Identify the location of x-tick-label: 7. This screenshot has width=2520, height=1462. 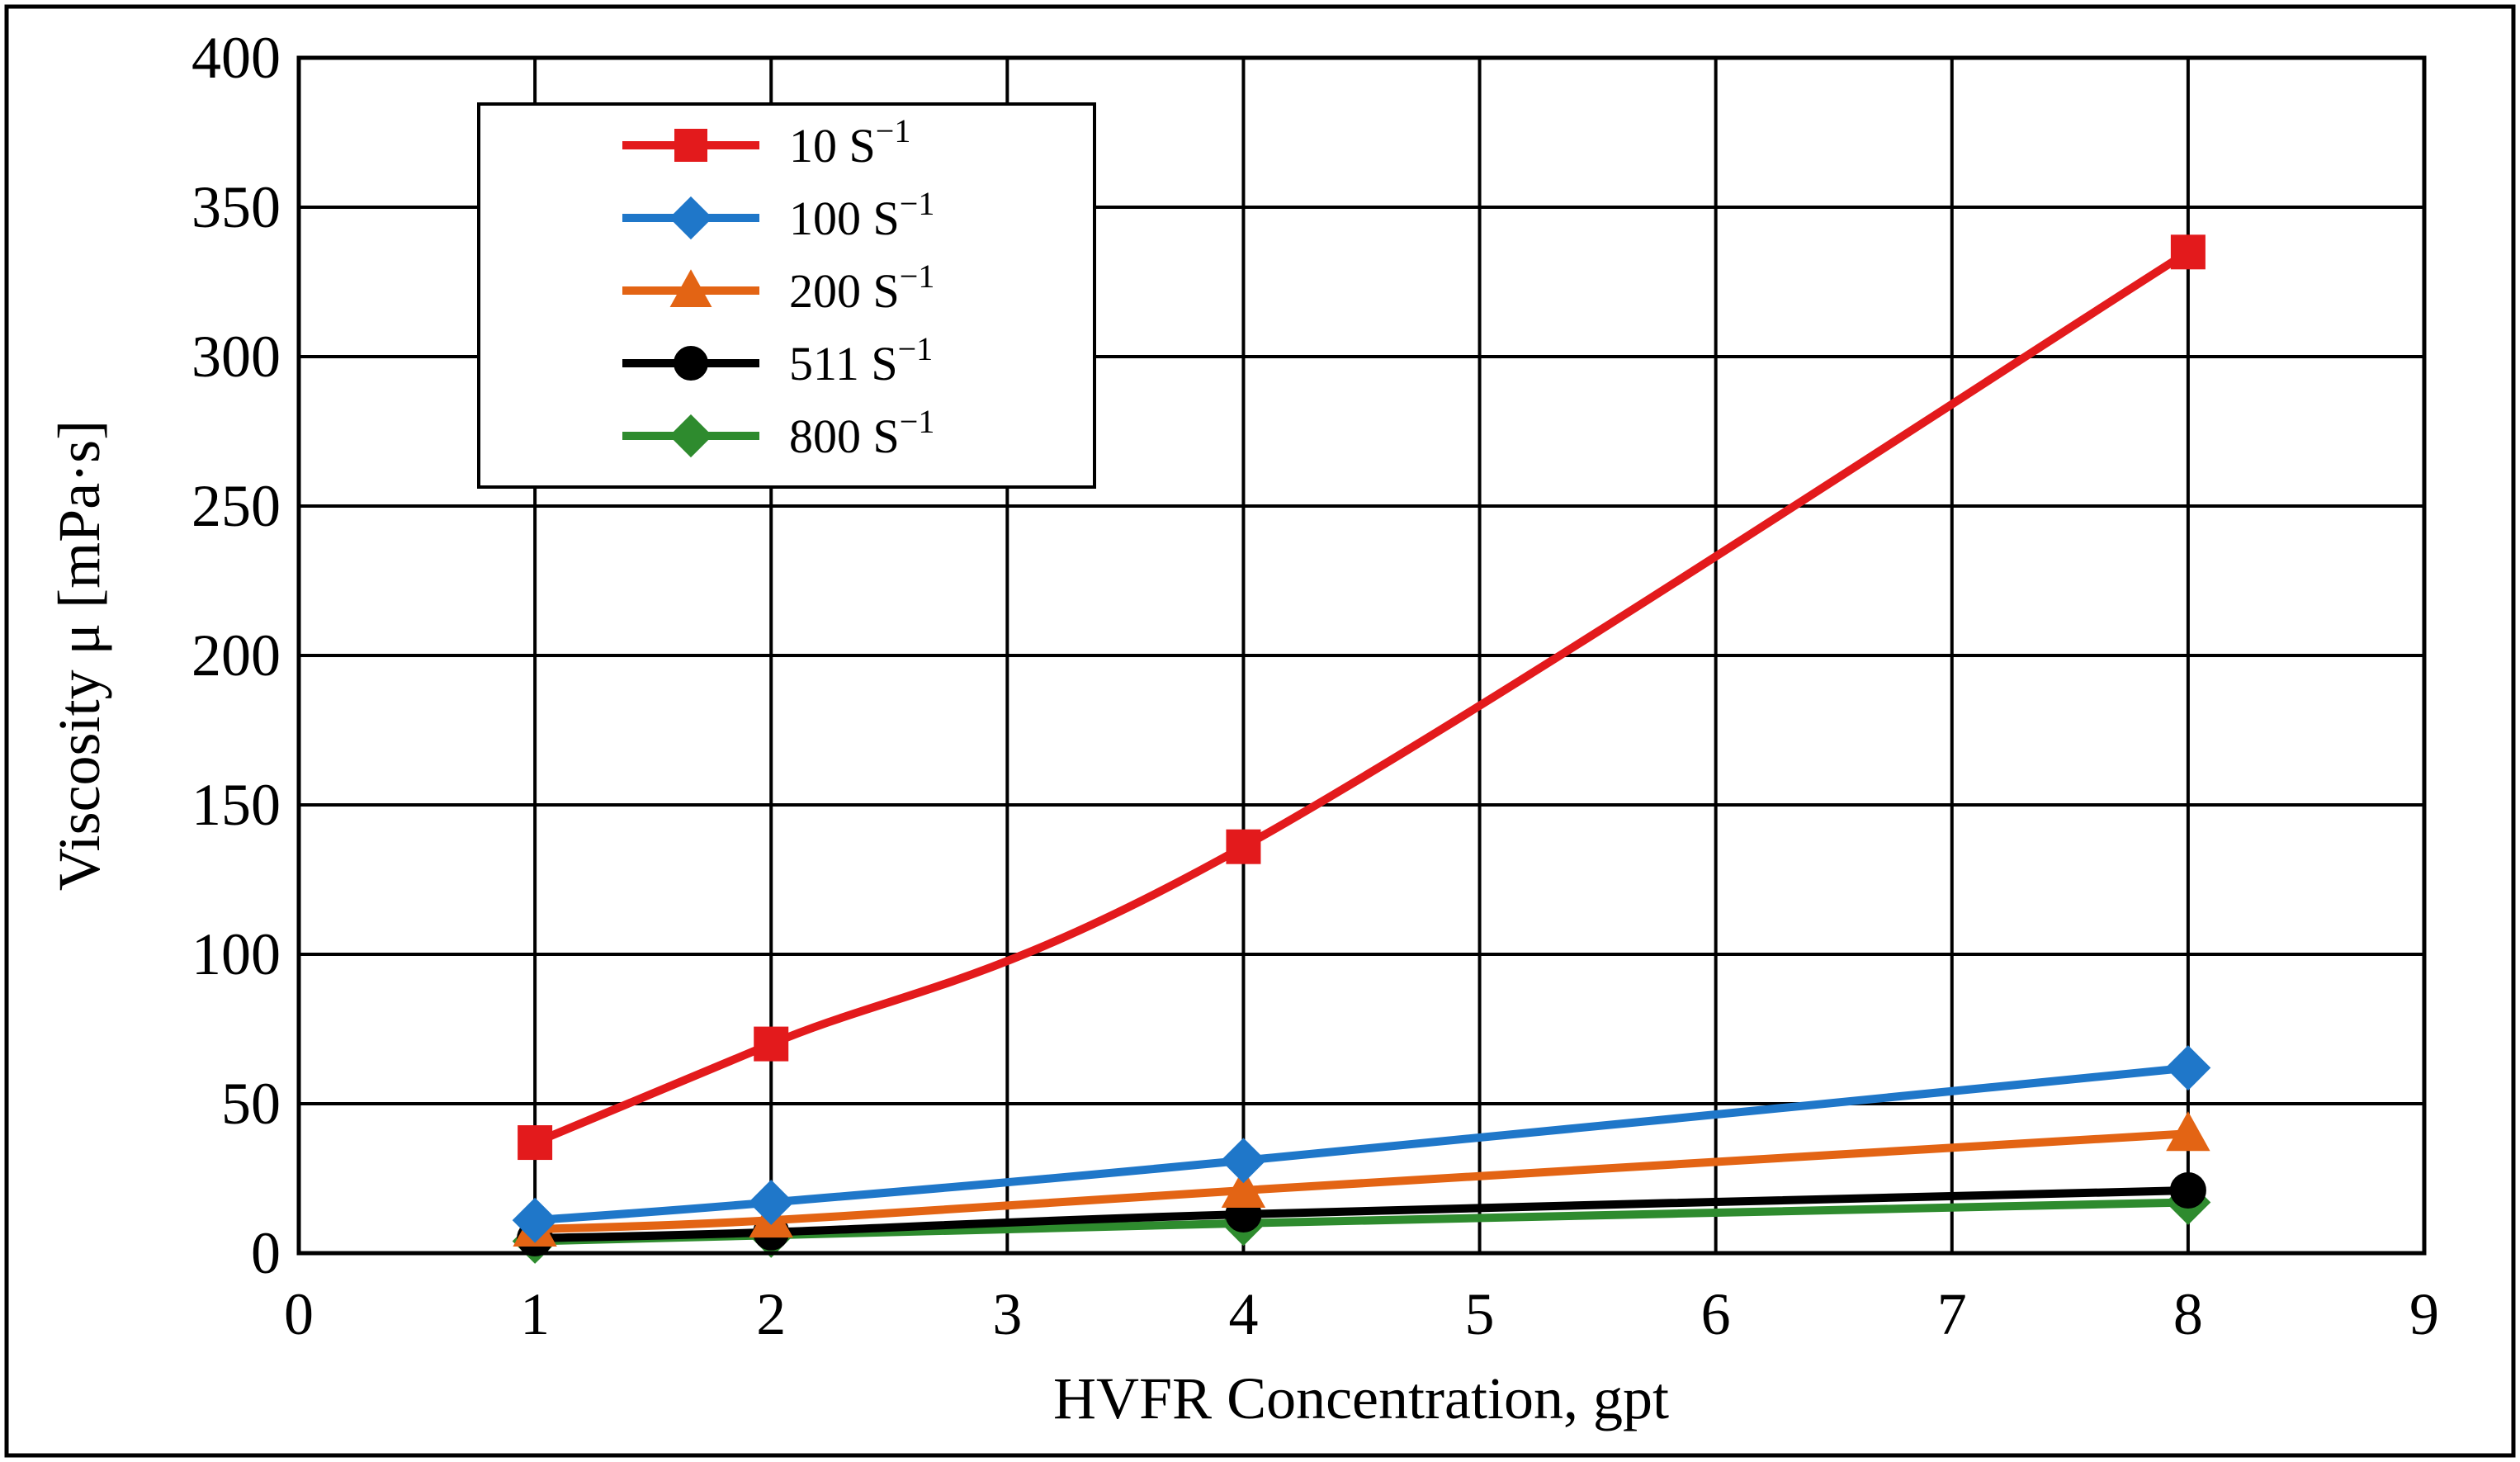
(1952, 1314).